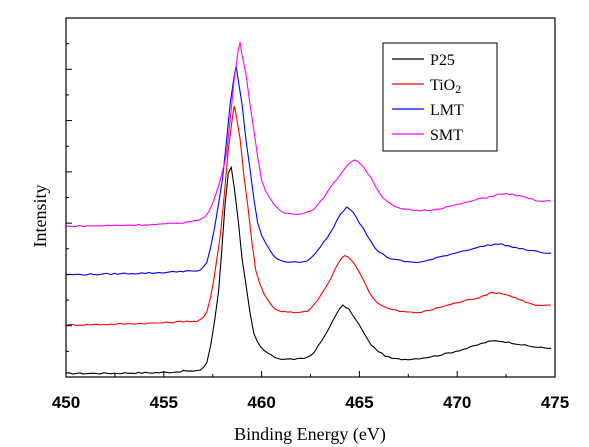  What do you see at coordinates (310, 434) in the screenshot?
I see `x-axis-title: Binding Energy (eV)` at bounding box center [310, 434].